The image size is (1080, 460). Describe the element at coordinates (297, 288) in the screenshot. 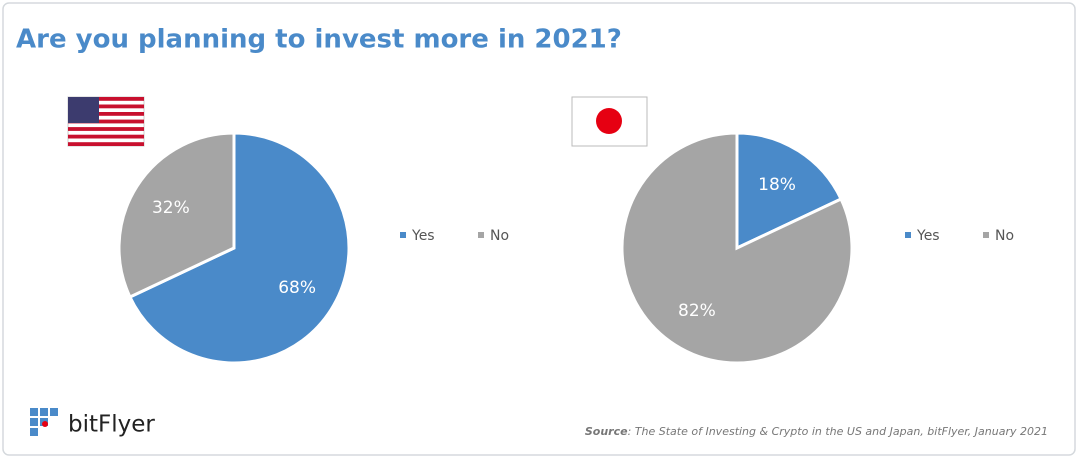

I see `slice-label: 68%` at that location.